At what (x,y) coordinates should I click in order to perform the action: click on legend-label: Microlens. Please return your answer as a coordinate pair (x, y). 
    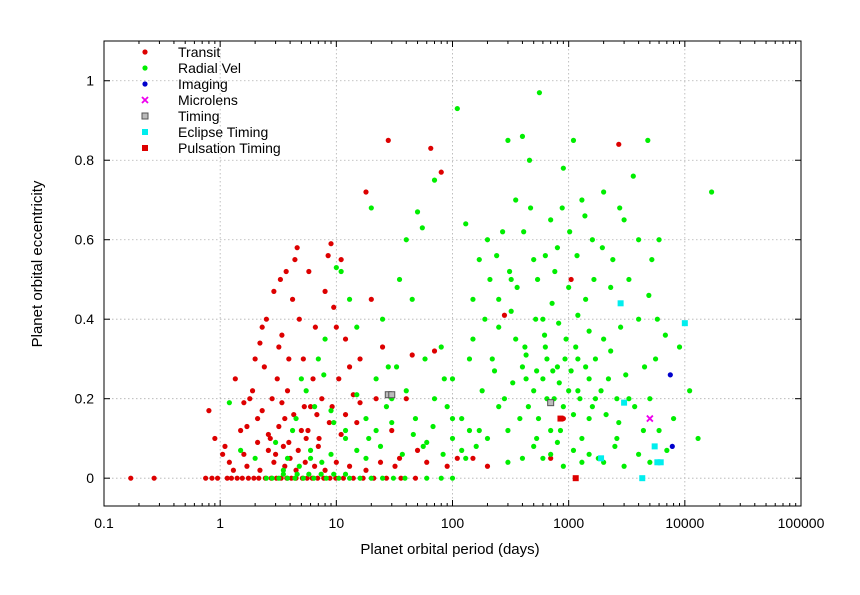
    Looking at the image, I should click on (208, 100).